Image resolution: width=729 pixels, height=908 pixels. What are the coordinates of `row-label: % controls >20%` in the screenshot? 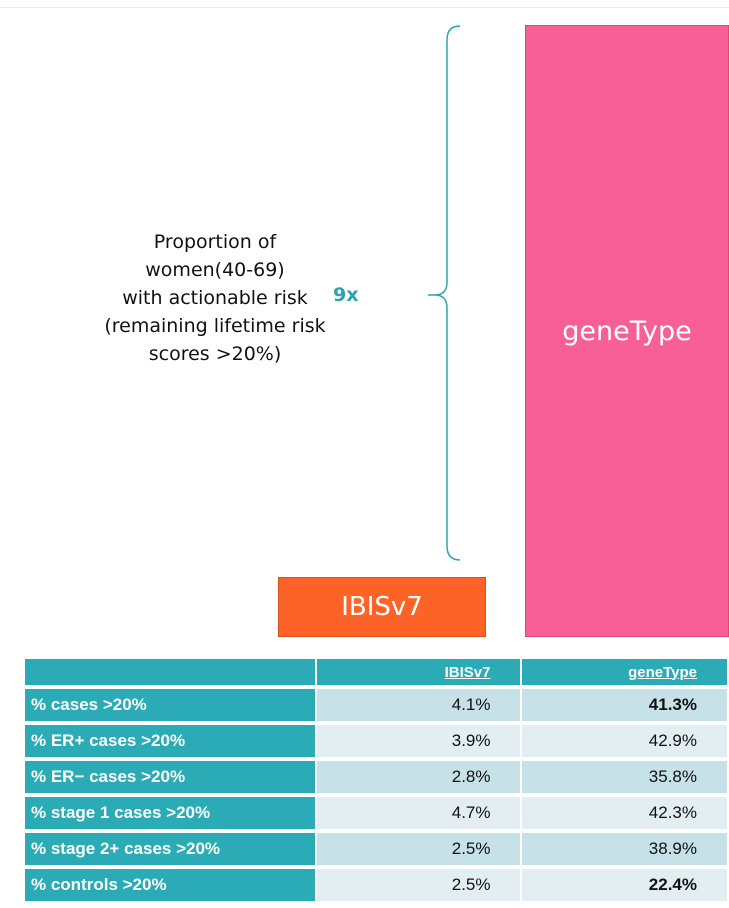 It's located at (170, 885).